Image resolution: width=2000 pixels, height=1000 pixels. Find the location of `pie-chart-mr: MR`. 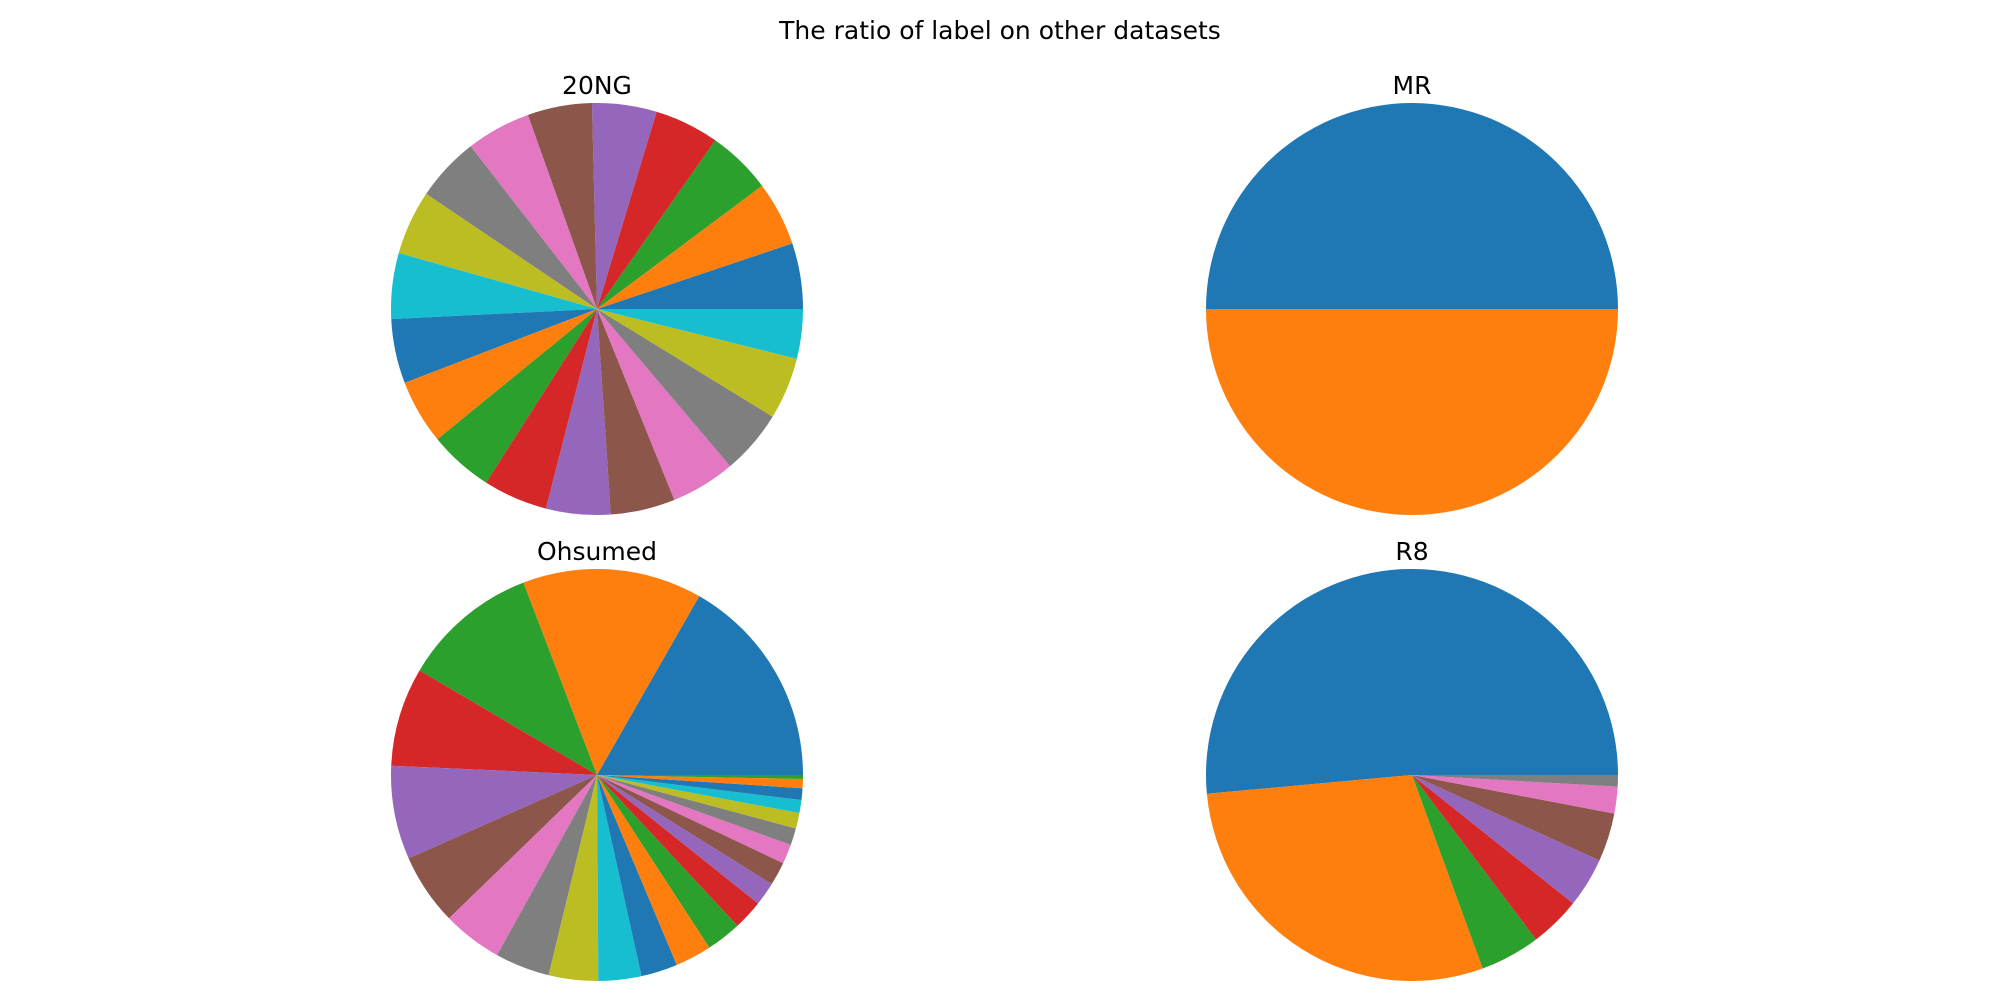

pie-chart-mr: MR is located at coordinates (1412, 293).